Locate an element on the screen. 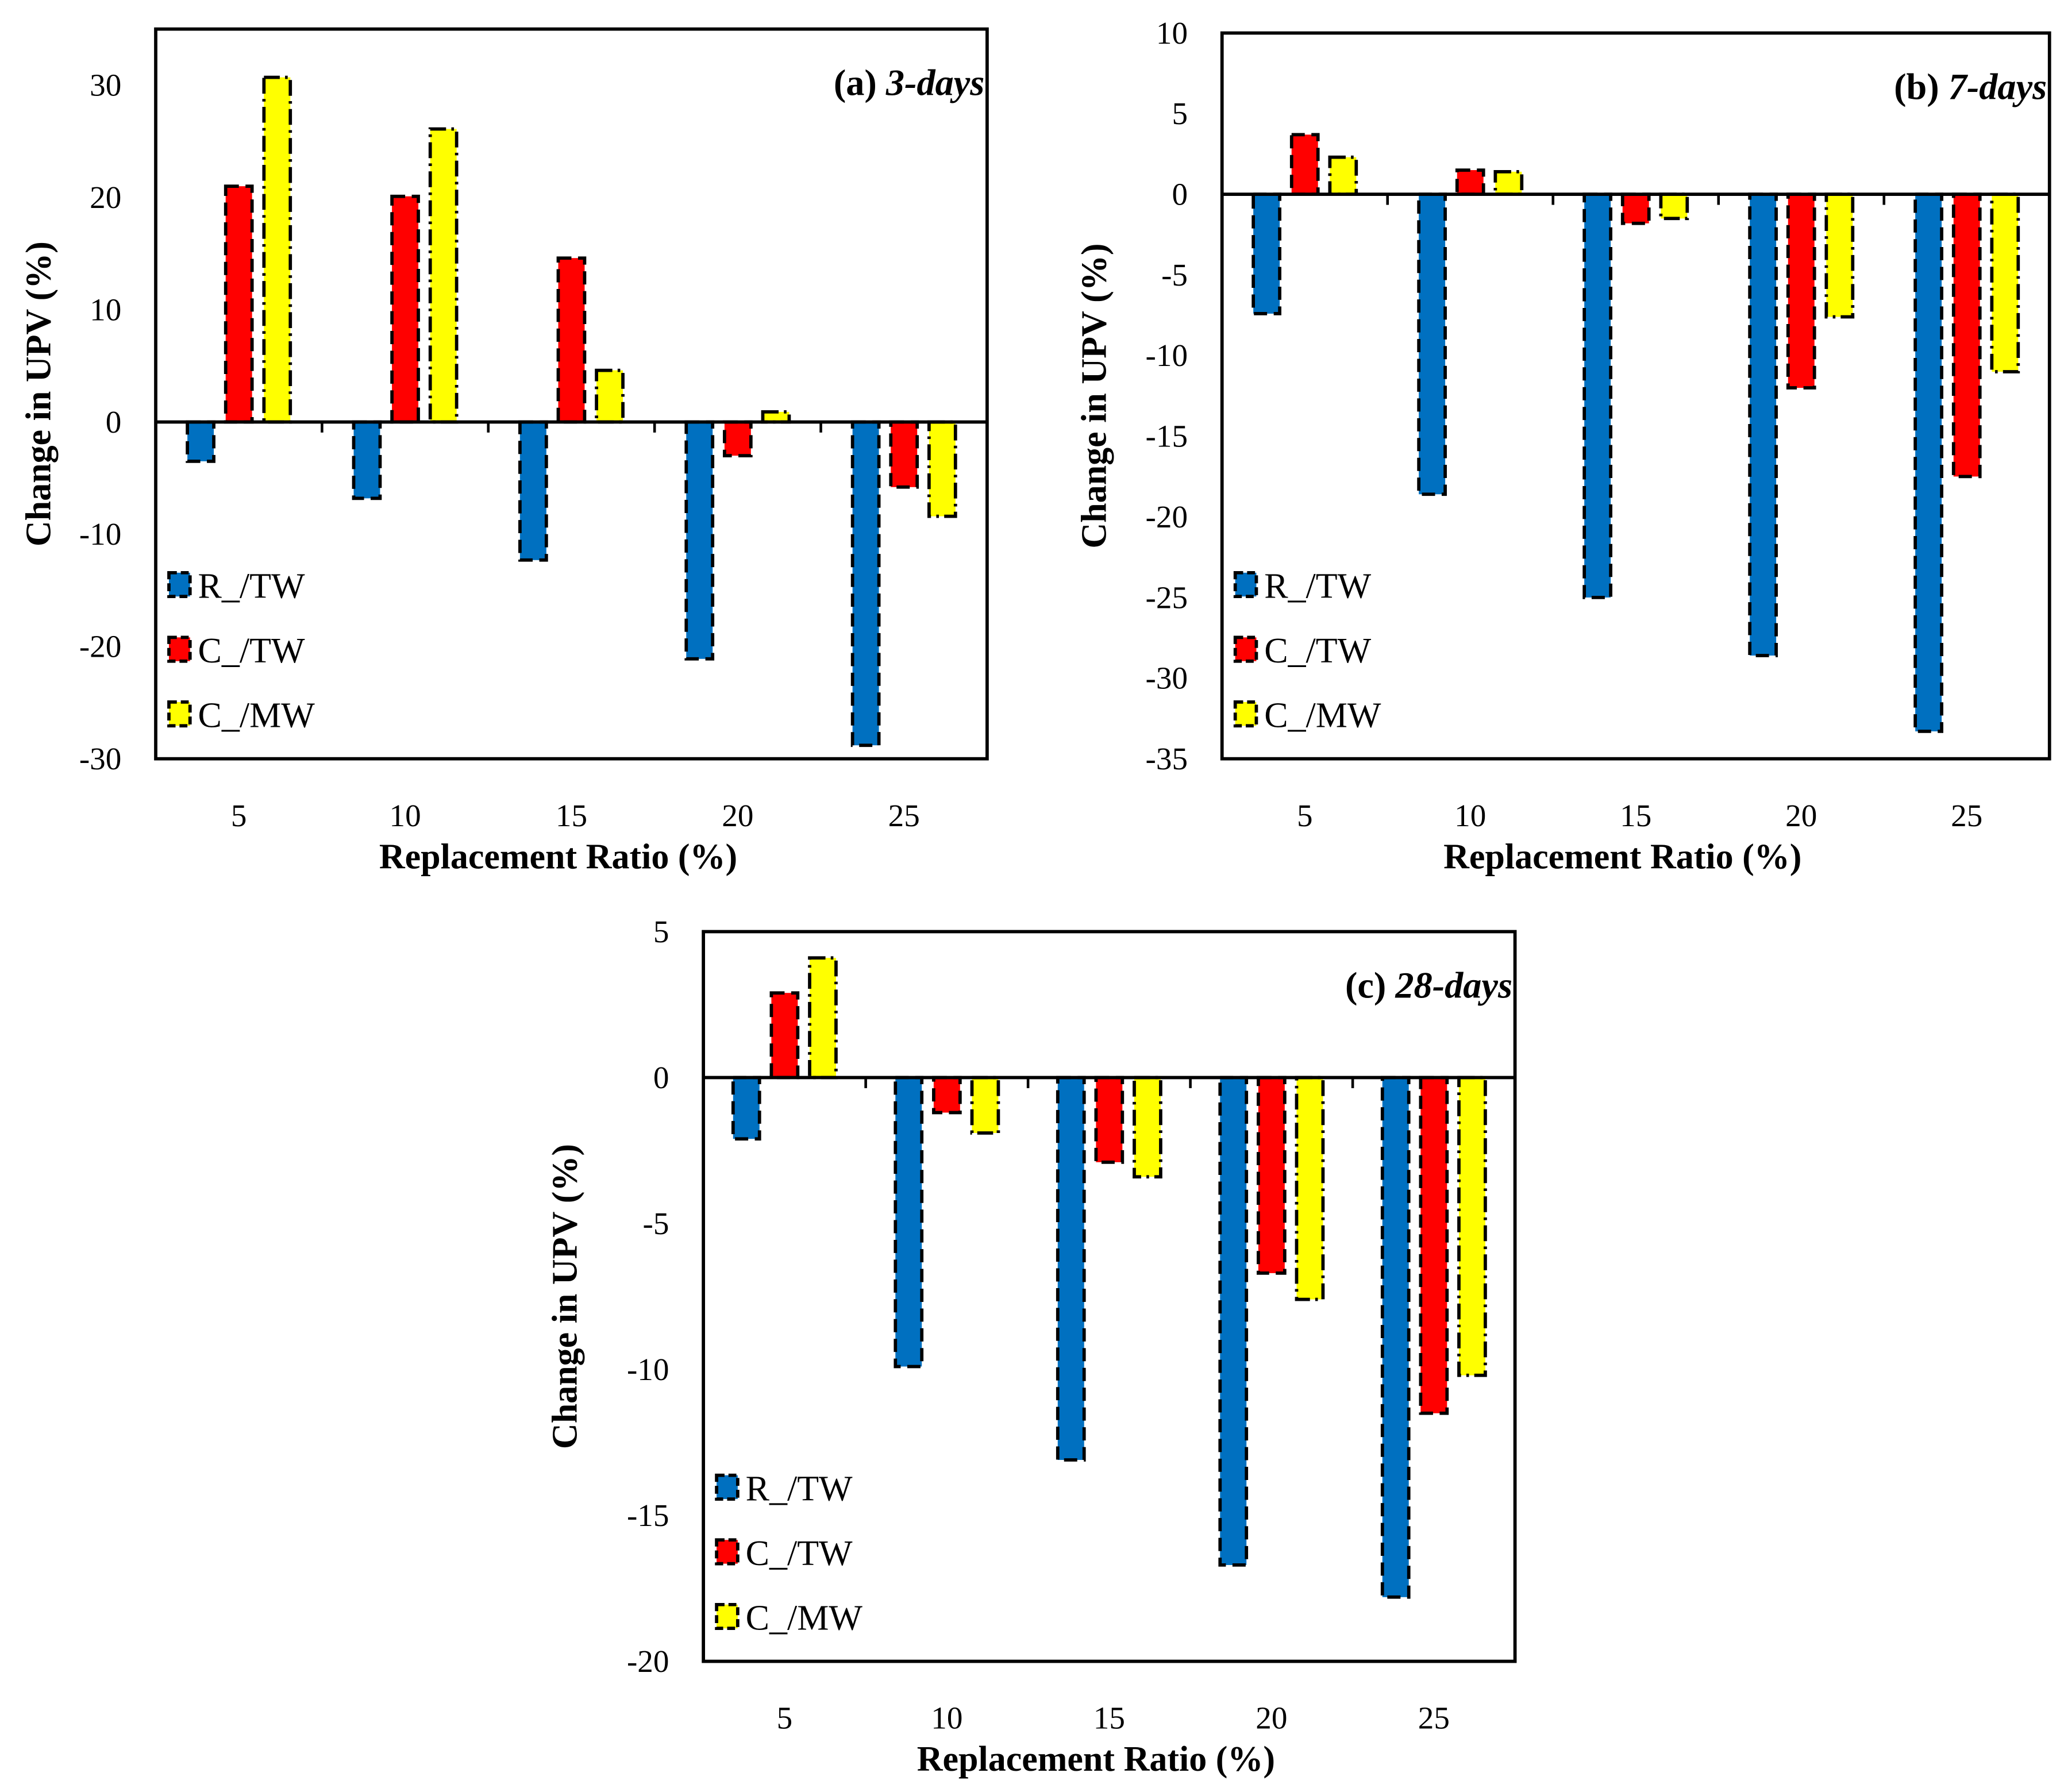 The image size is (2064, 1792). panel-title: (c) 28-days is located at coordinates (1428, 985).